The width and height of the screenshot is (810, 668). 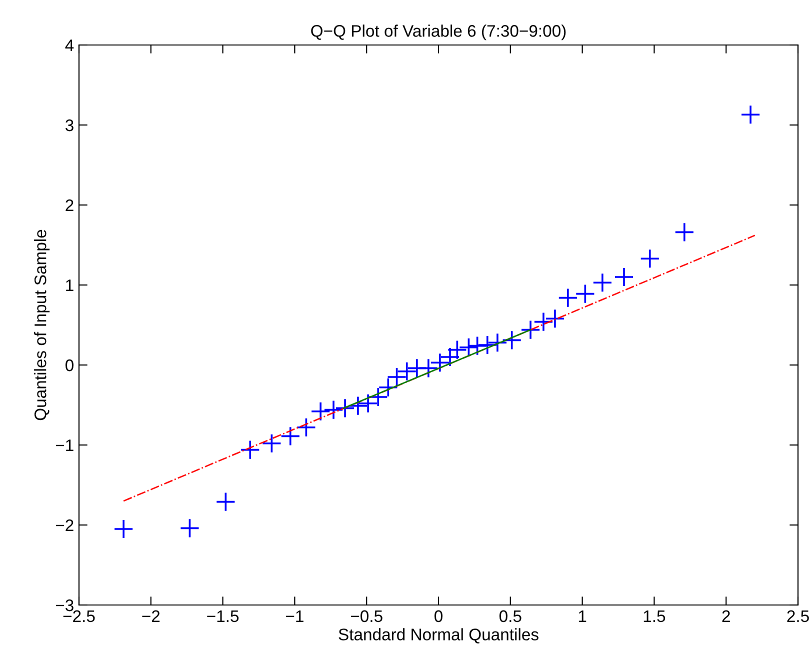 What do you see at coordinates (65, 446) in the screenshot?
I see `y-tick-label: −1` at bounding box center [65, 446].